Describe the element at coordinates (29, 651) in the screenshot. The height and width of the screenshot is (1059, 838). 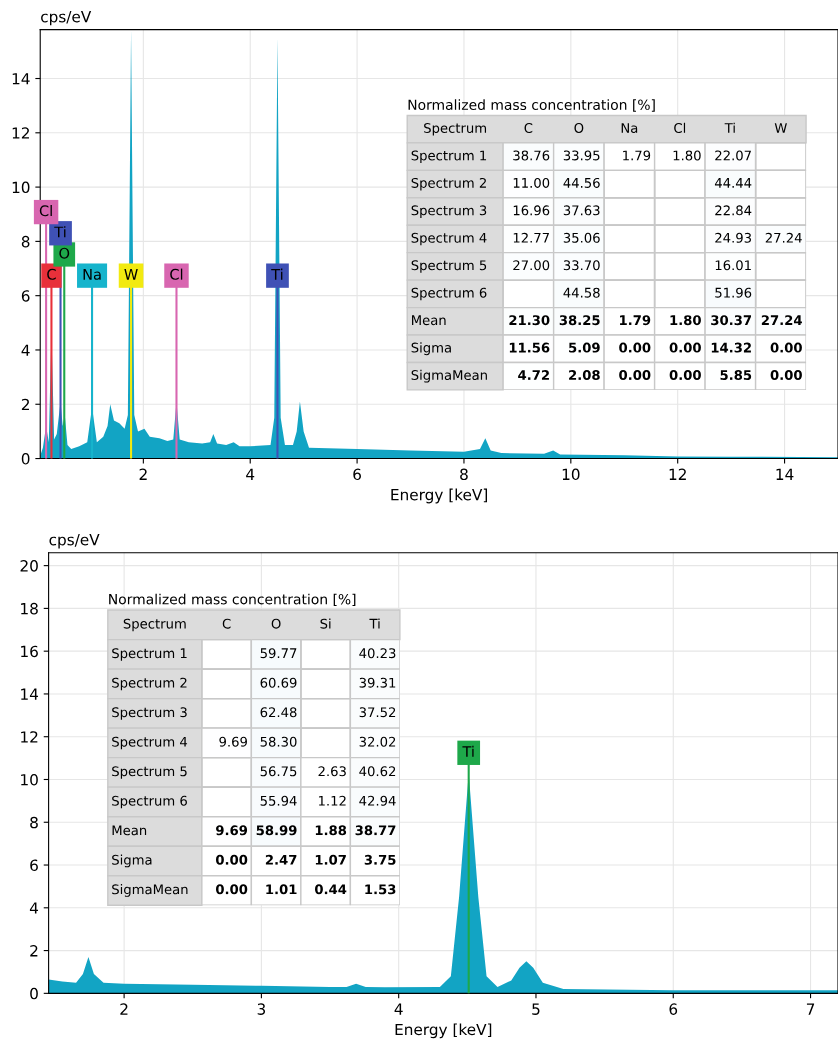
I see `y-tick-label: 16` at that location.